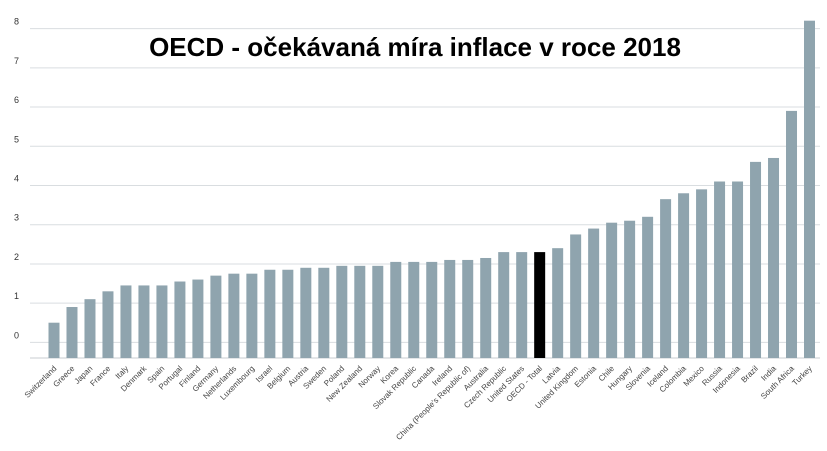  Describe the element at coordinates (180, 319) in the screenshot. I see `bar-portugal` at that location.